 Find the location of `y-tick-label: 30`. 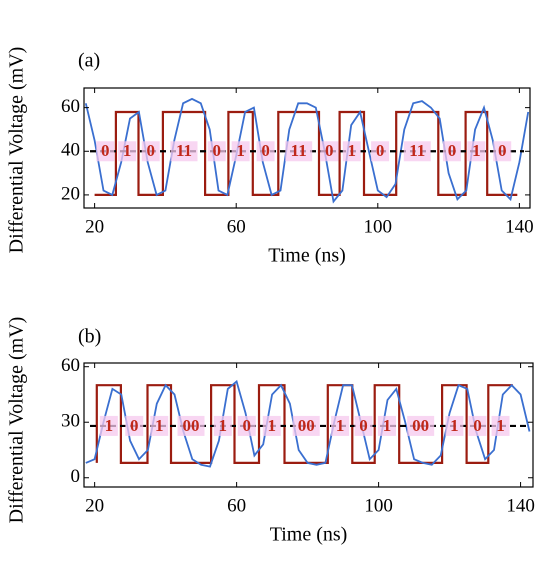

y-tick-label: 30 is located at coordinates (70, 421).